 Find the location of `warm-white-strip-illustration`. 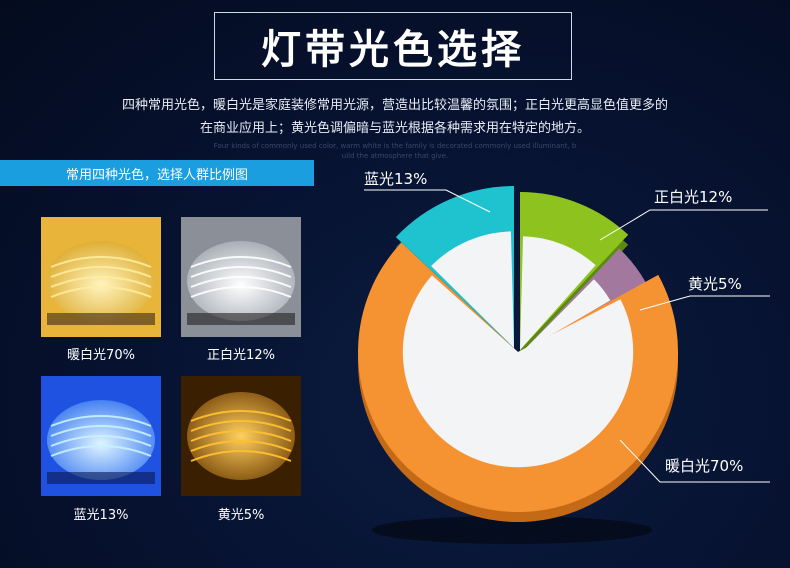

warm-white-strip-illustration is located at coordinates (101, 277).